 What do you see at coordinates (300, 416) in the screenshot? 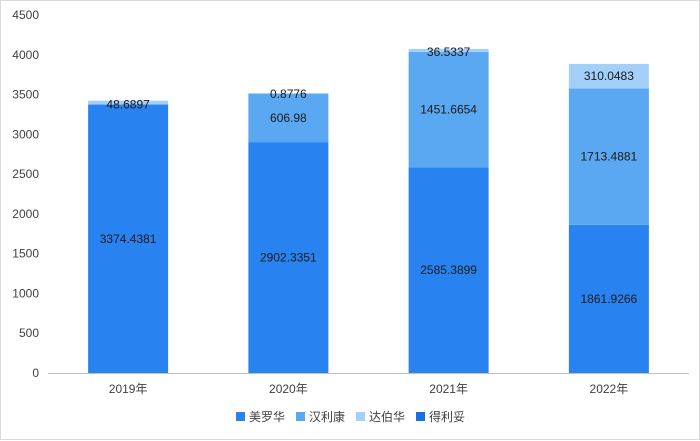
I see `legend-swatch-汉利康` at bounding box center [300, 416].